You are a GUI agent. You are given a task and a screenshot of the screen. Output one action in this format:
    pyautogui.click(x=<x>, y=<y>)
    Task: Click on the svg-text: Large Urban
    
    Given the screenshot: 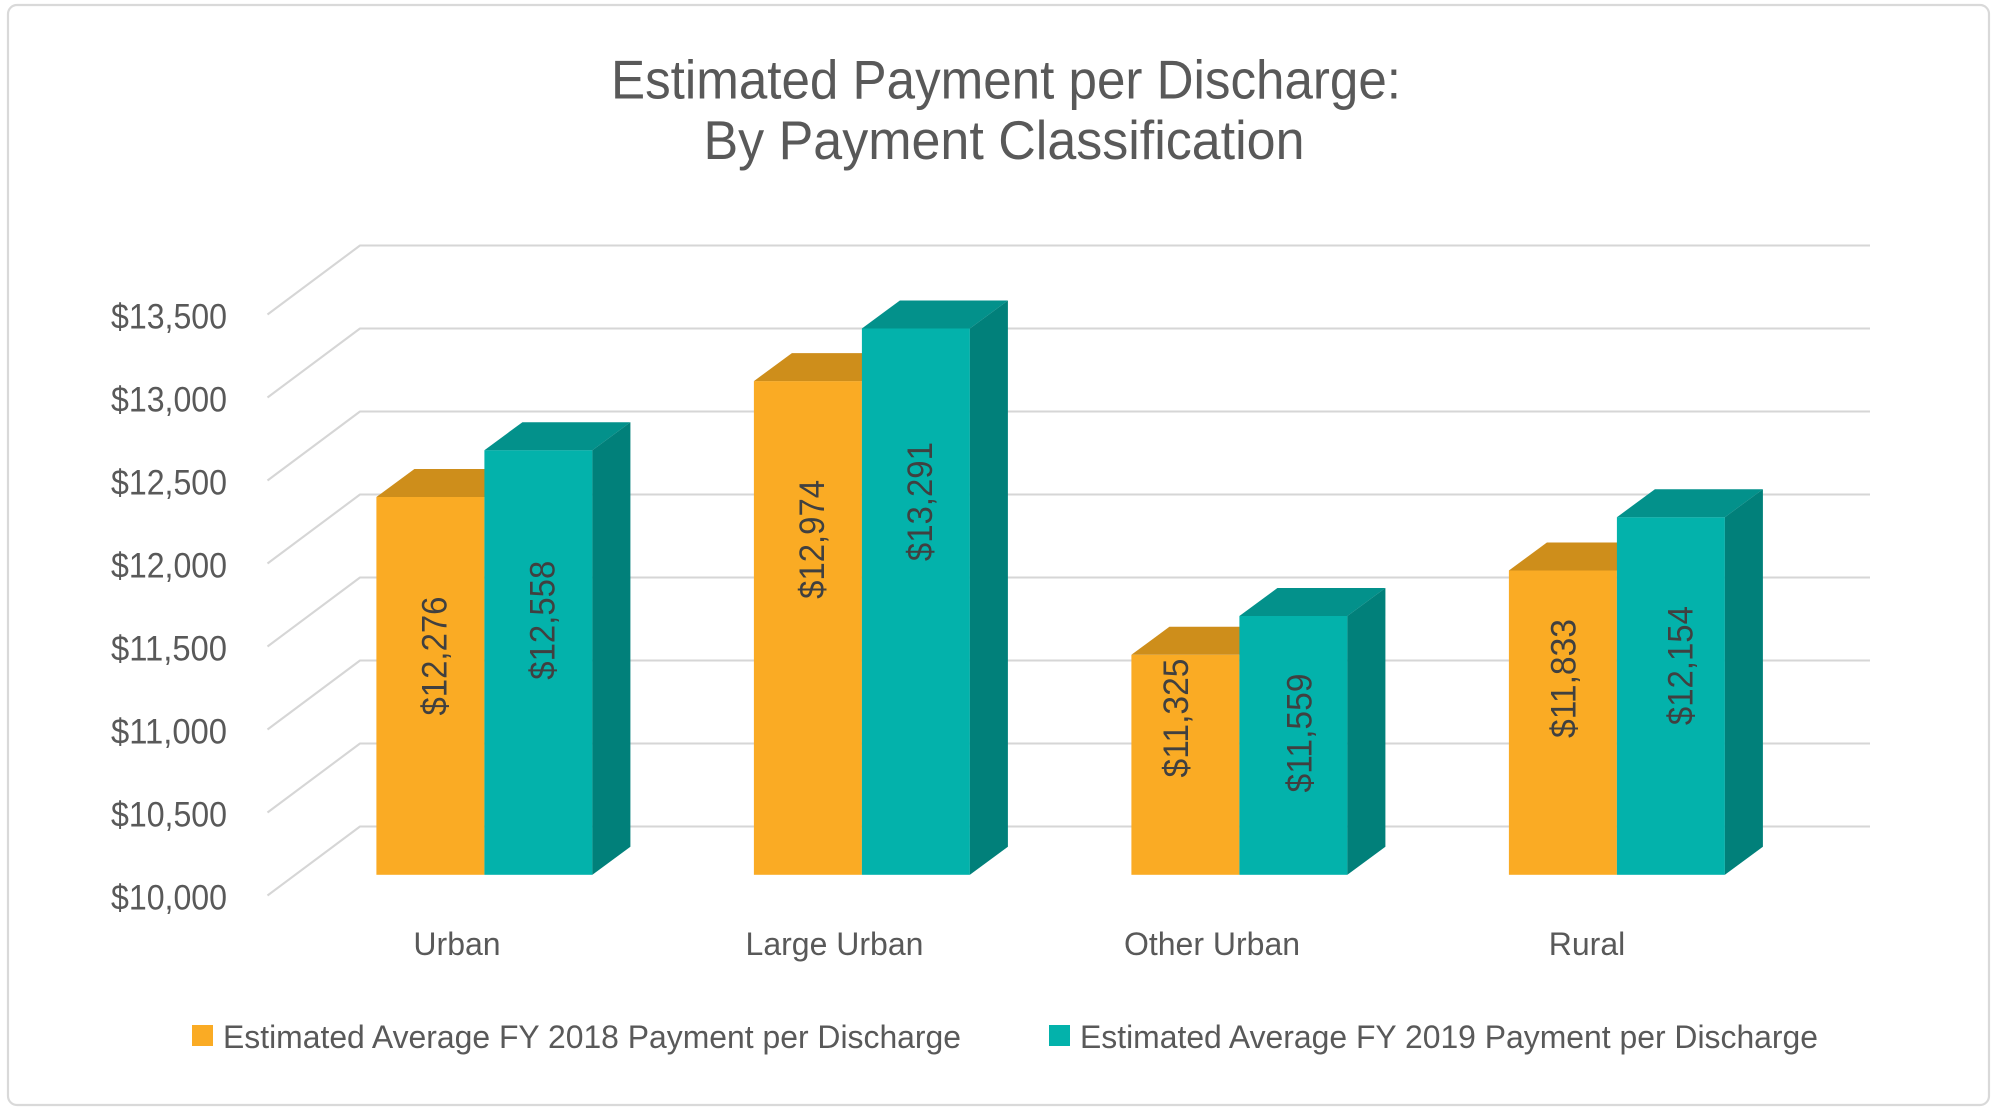 What is the action you would take?
    pyautogui.click(x=835, y=944)
    